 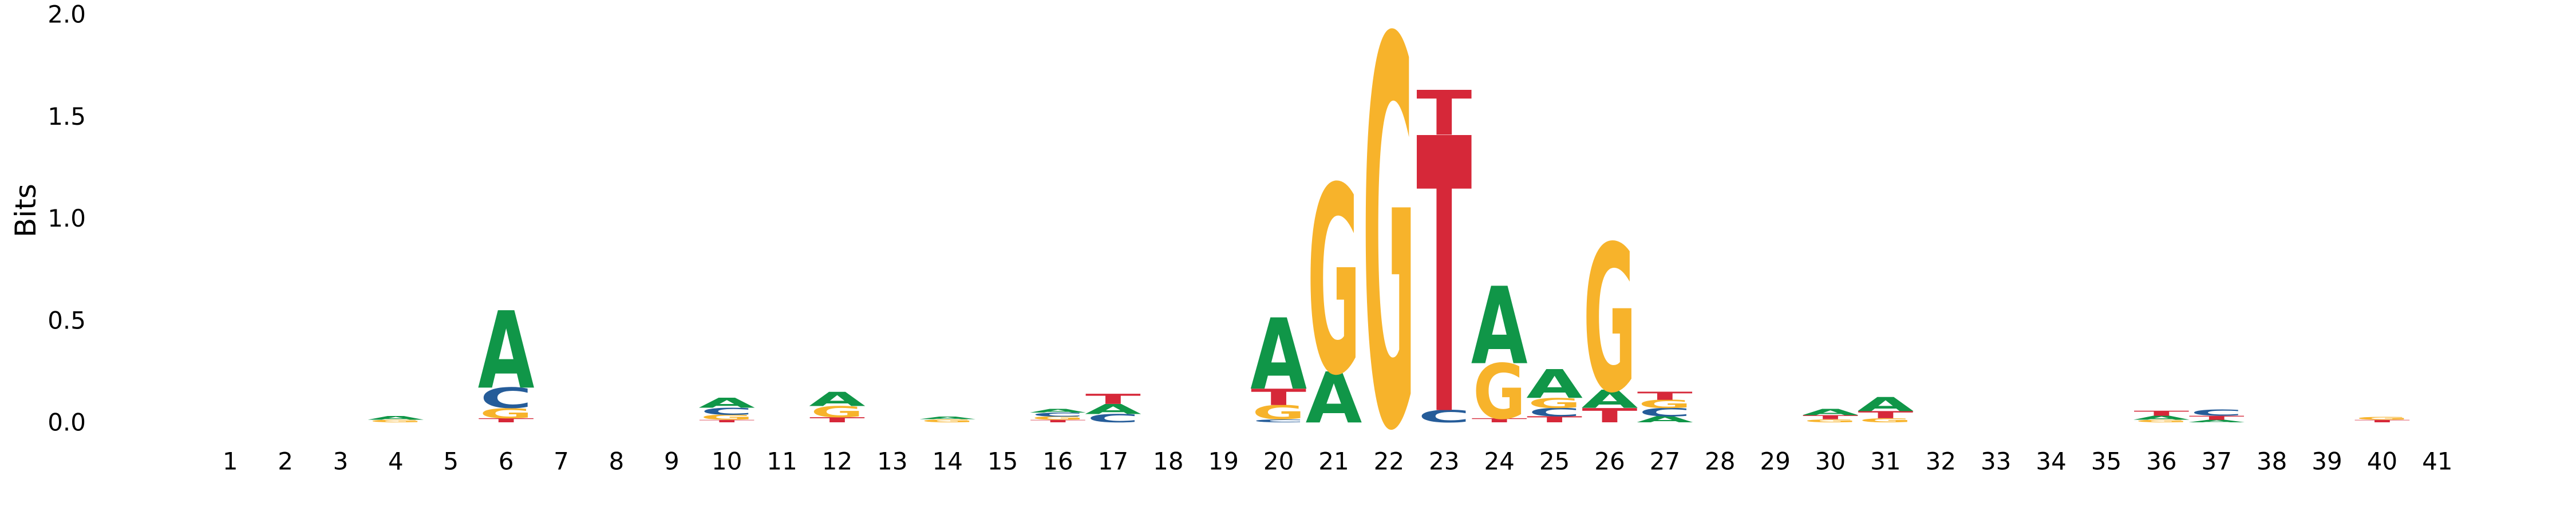 What do you see at coordinates (67, 116) in the screenshot?
I see `y-tick-label: 1.5` at bounding box center [67, 116].